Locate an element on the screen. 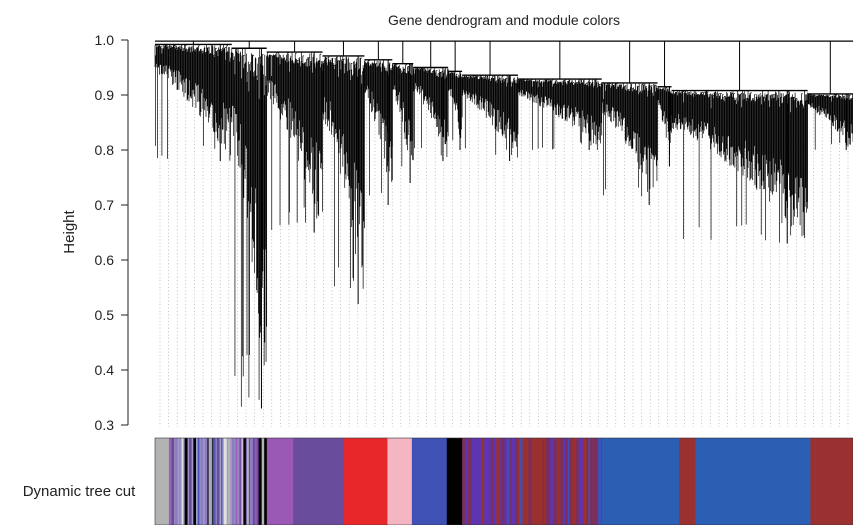 The image size is (853, 525). chart-title: Gene dendrogram and module colors is located at coordinates (504, 20).